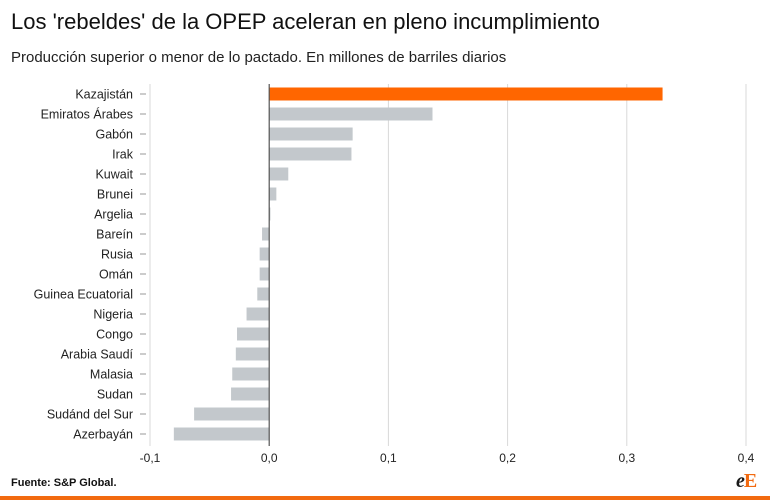  Describe the element at coordinates (507, 458) in the screenshot. I see `x-tick-label: 0,2` at that location.